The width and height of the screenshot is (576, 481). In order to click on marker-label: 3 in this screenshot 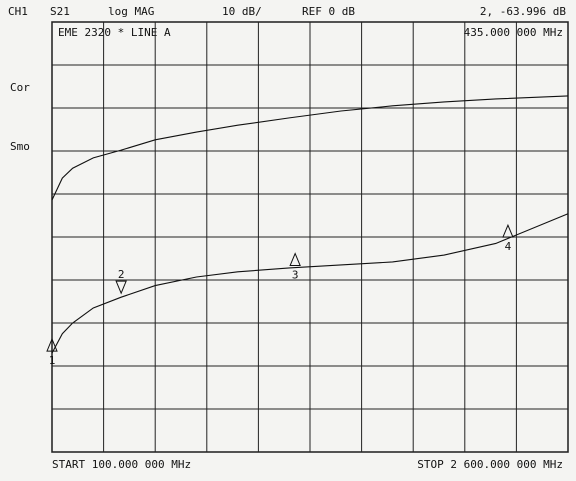, I will do `click(295, 275)`.